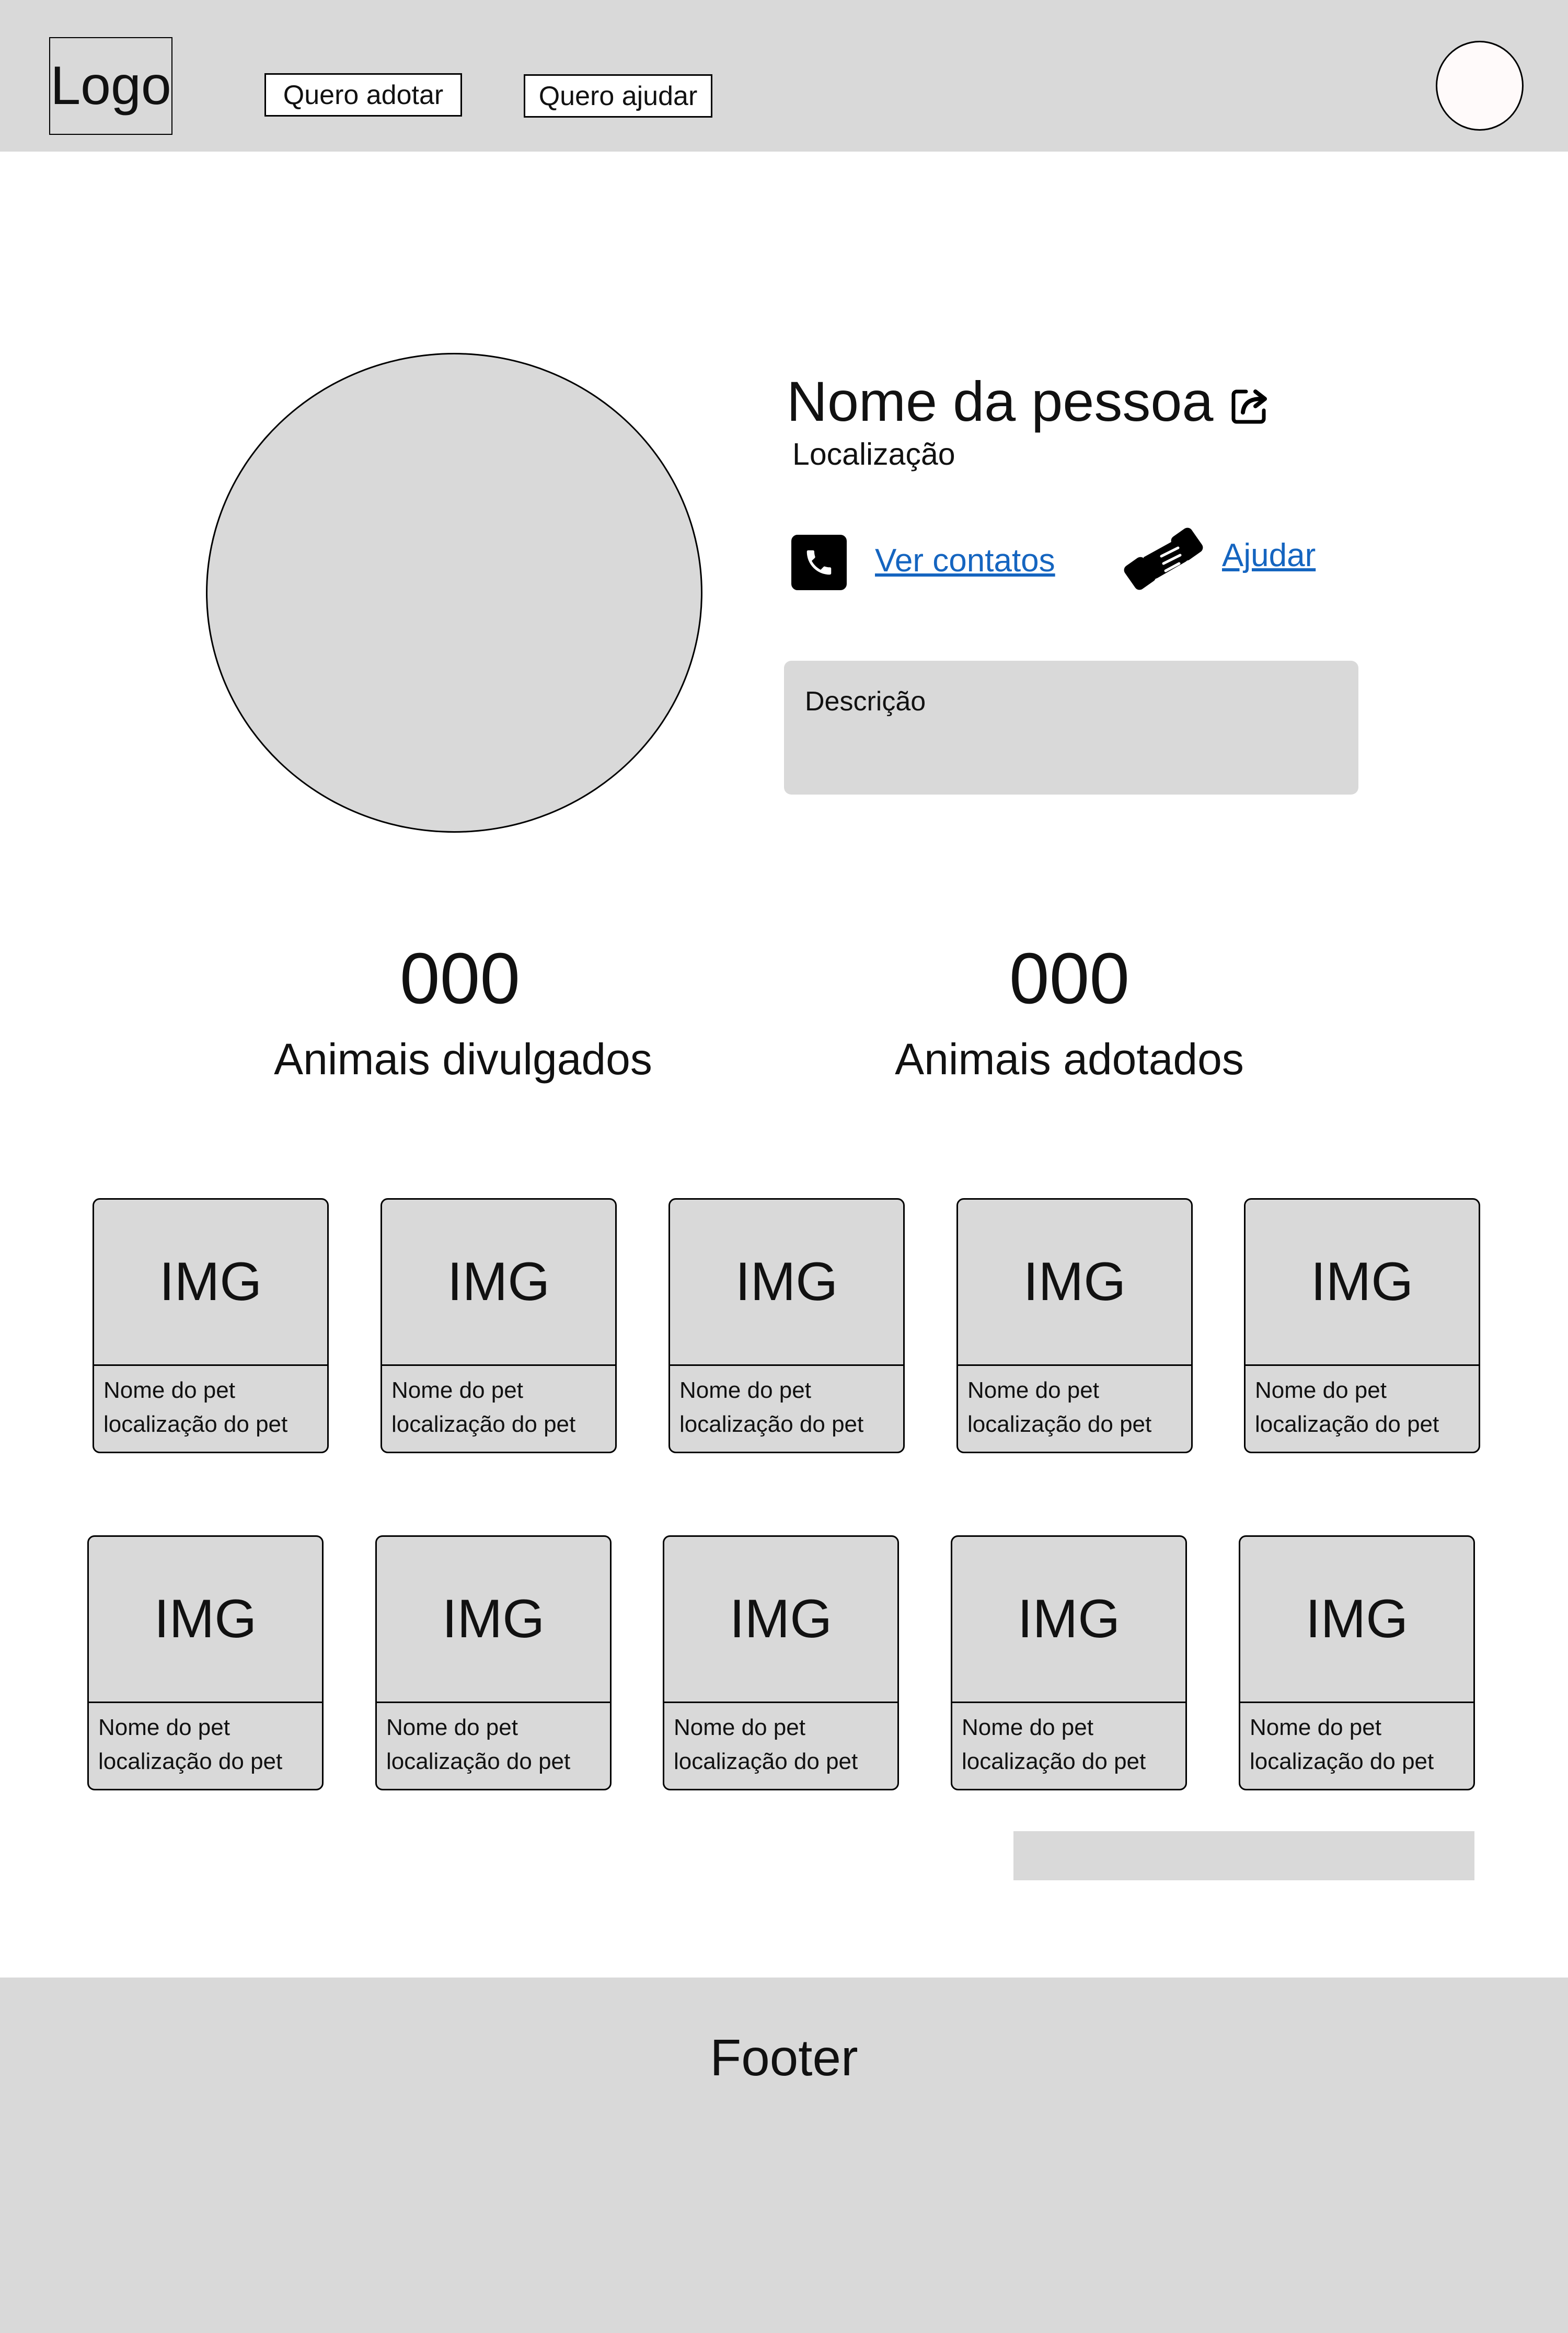  What do you see at coordinates (873, 454) in the screenshot?
I see `person-location: Localização` at bounding box center [873, 454].